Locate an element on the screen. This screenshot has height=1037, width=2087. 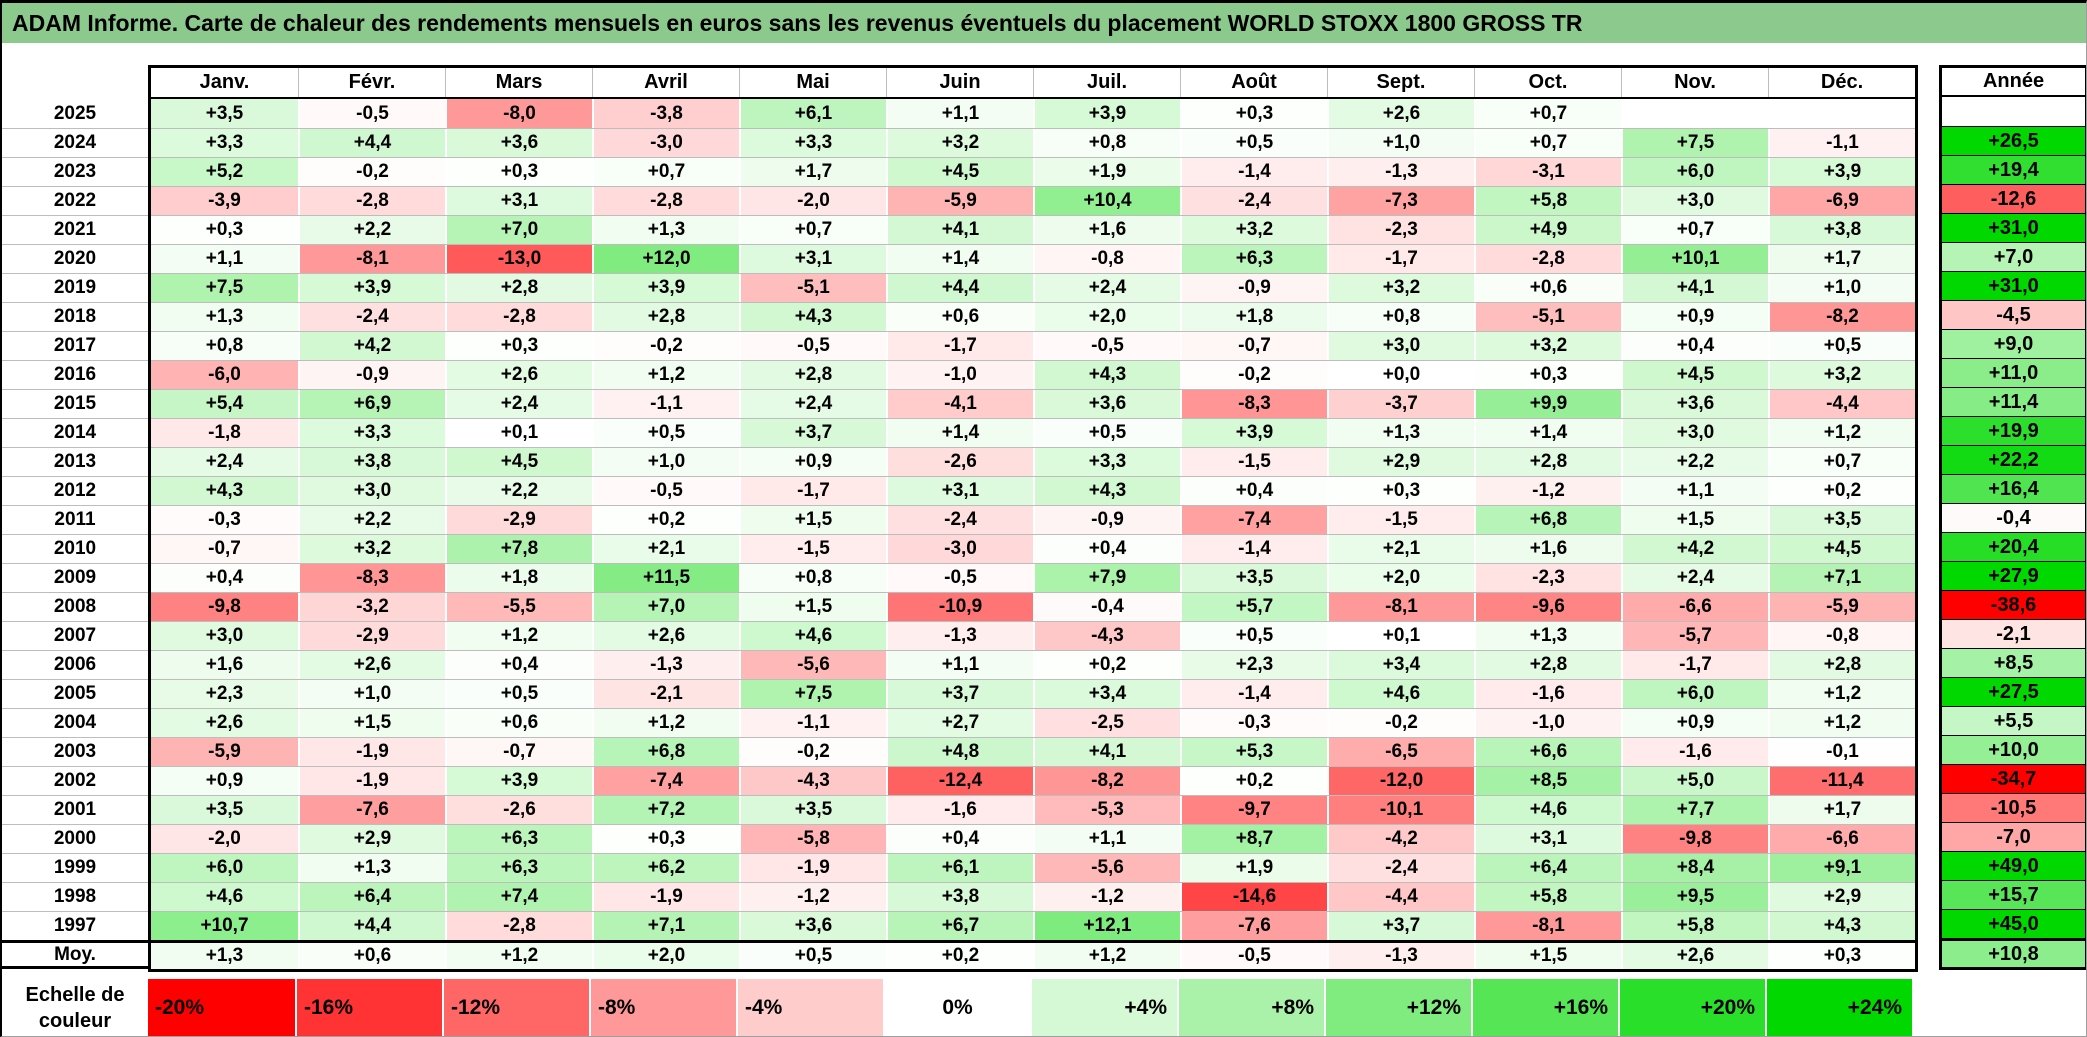
monthly-return-cell: +3,1 is located at coordinates (518, 201).